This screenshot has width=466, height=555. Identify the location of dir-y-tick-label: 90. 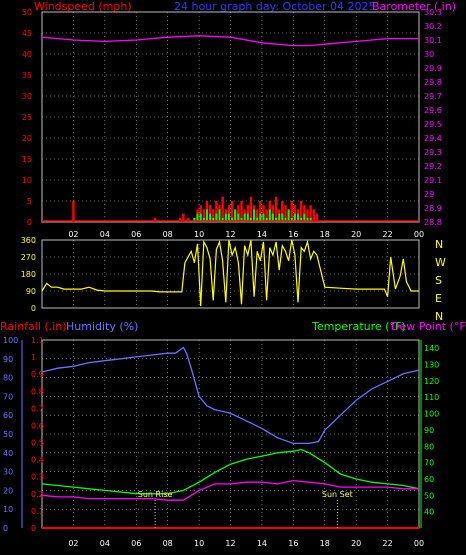
(31, 291).